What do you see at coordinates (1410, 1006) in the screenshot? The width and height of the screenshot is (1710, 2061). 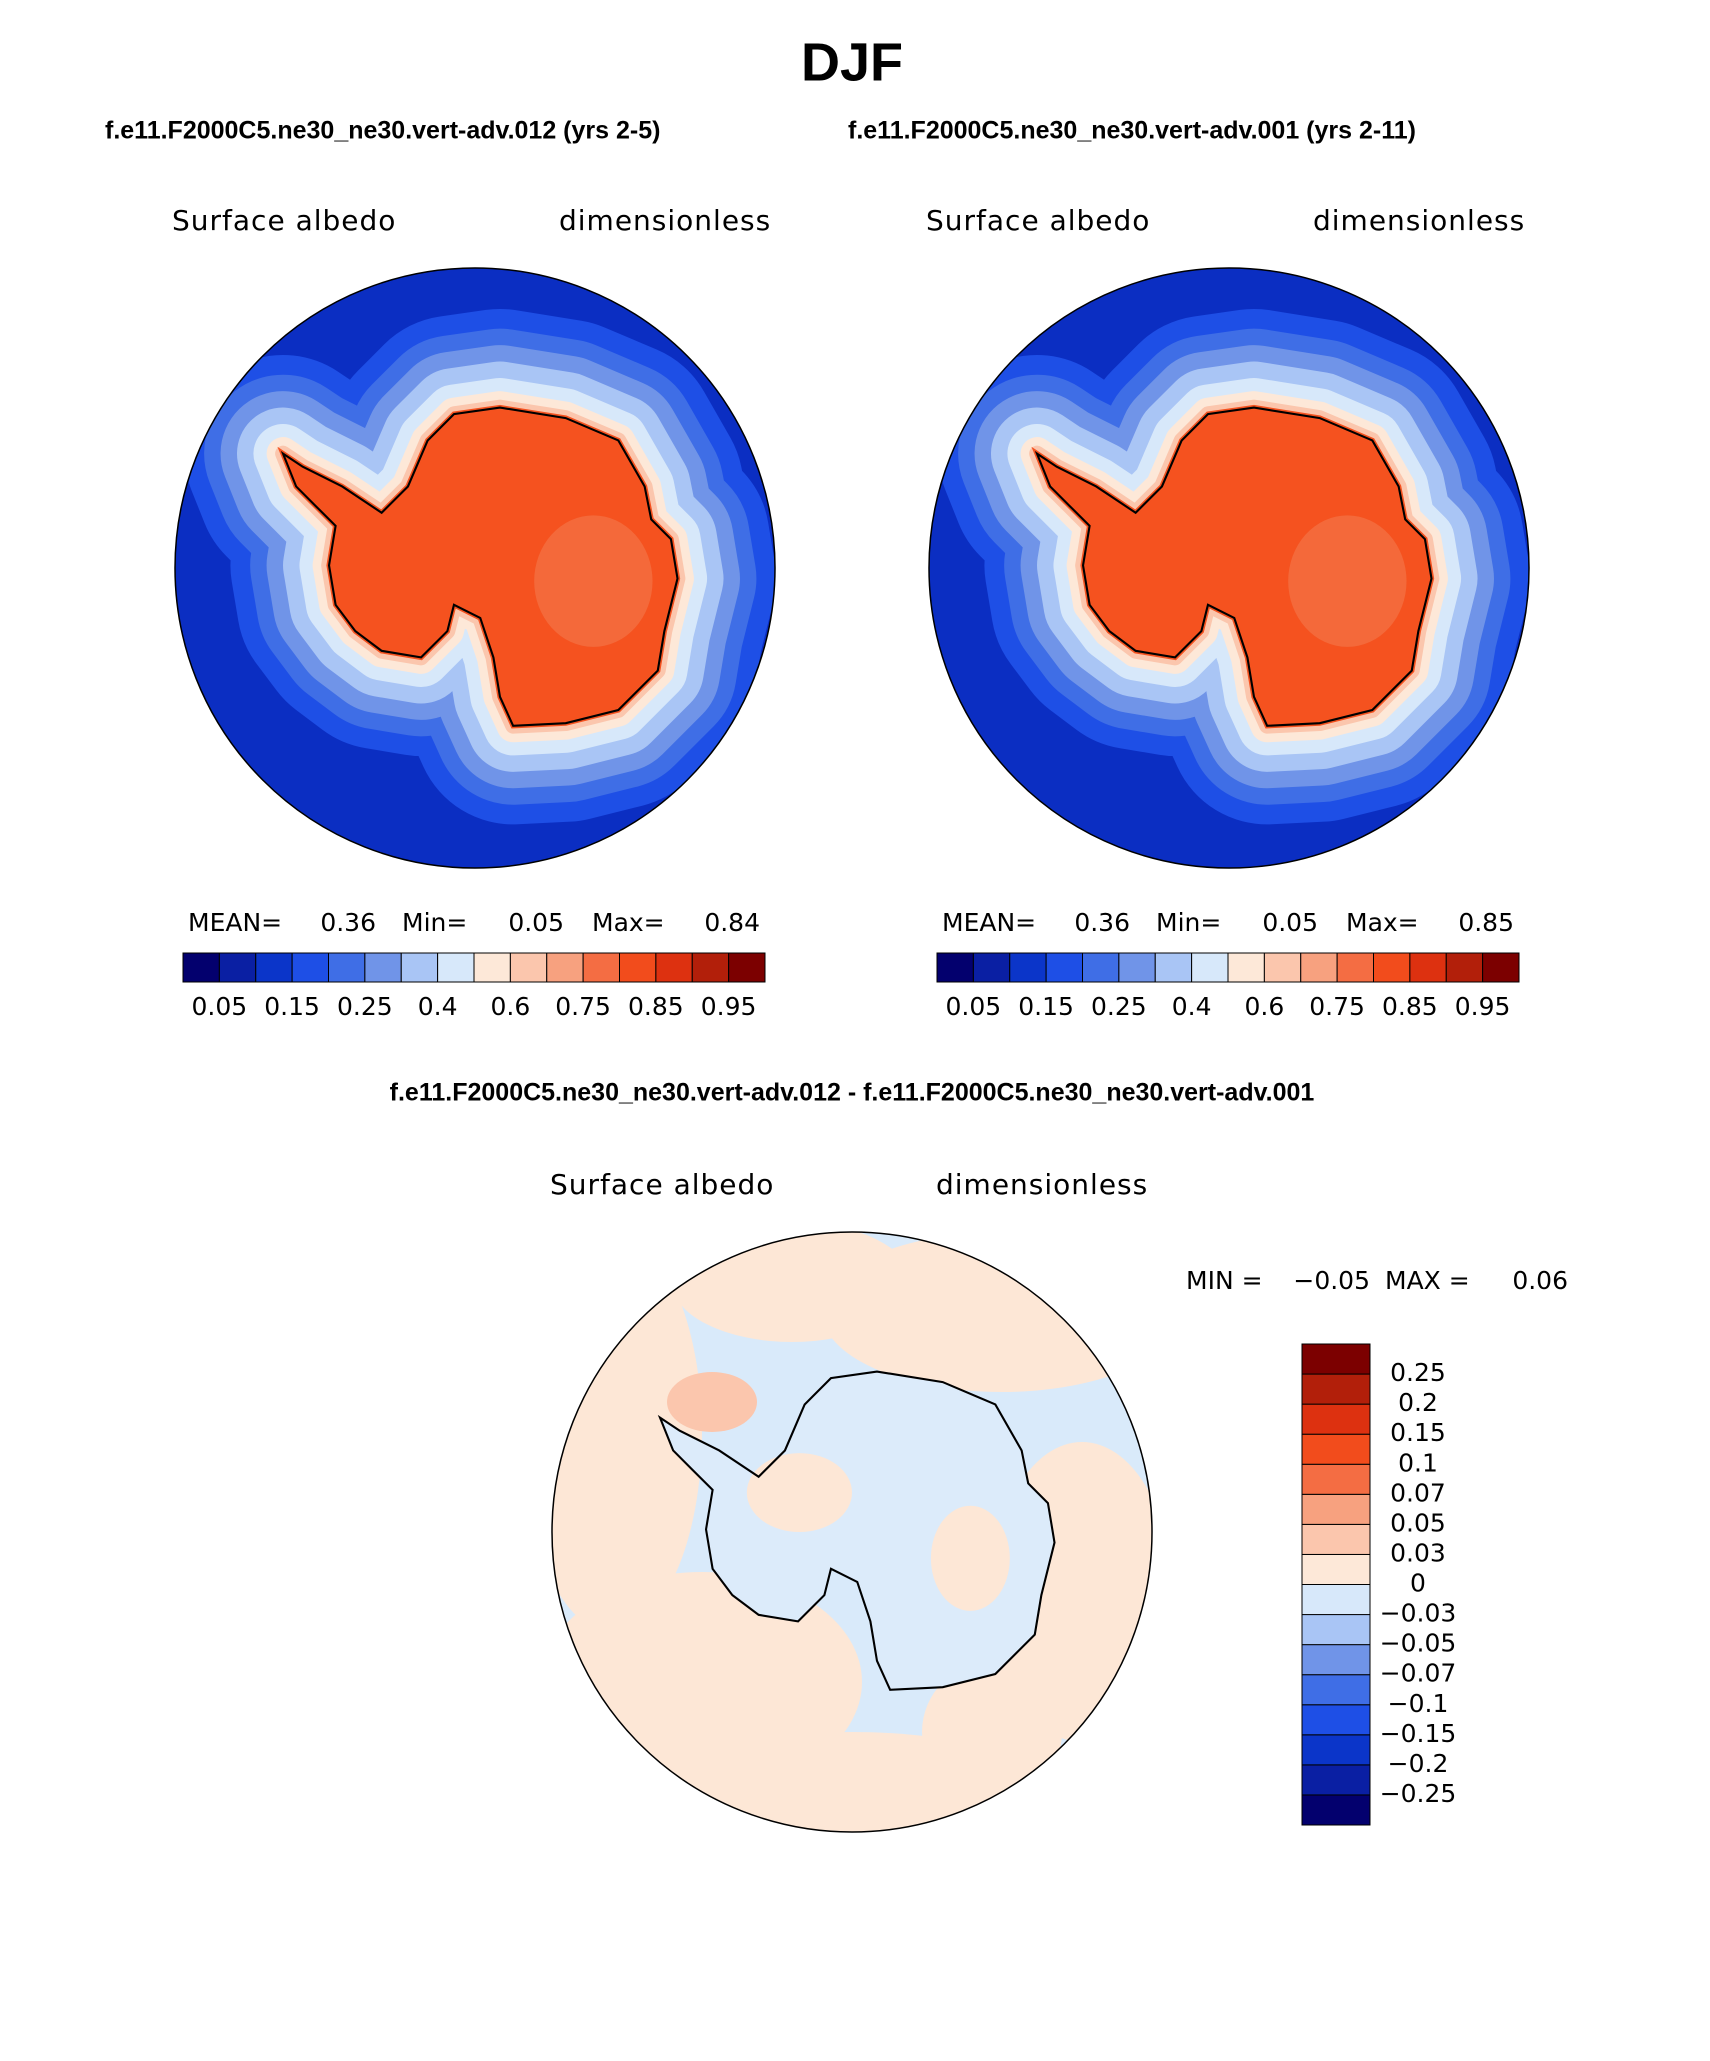 I see `colorbar-label: 0.85` at bounding box center [1410, 1006].